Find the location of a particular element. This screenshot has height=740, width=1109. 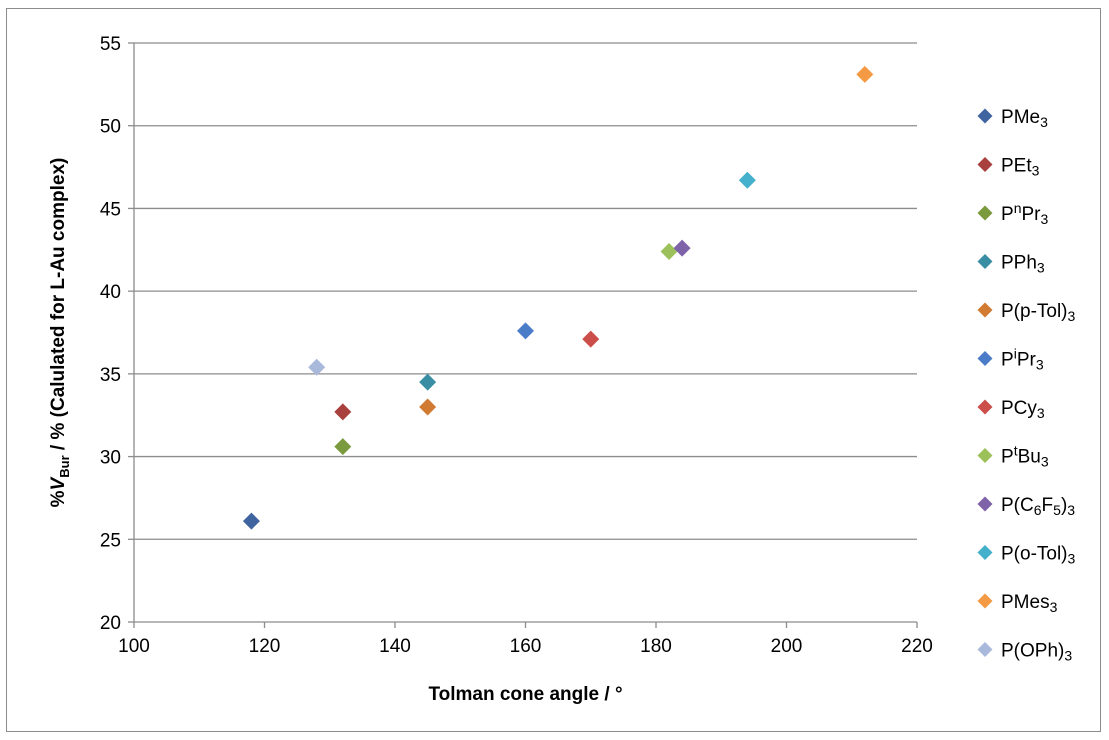

data-point-pipr3 is located at coordinates (525, 331).